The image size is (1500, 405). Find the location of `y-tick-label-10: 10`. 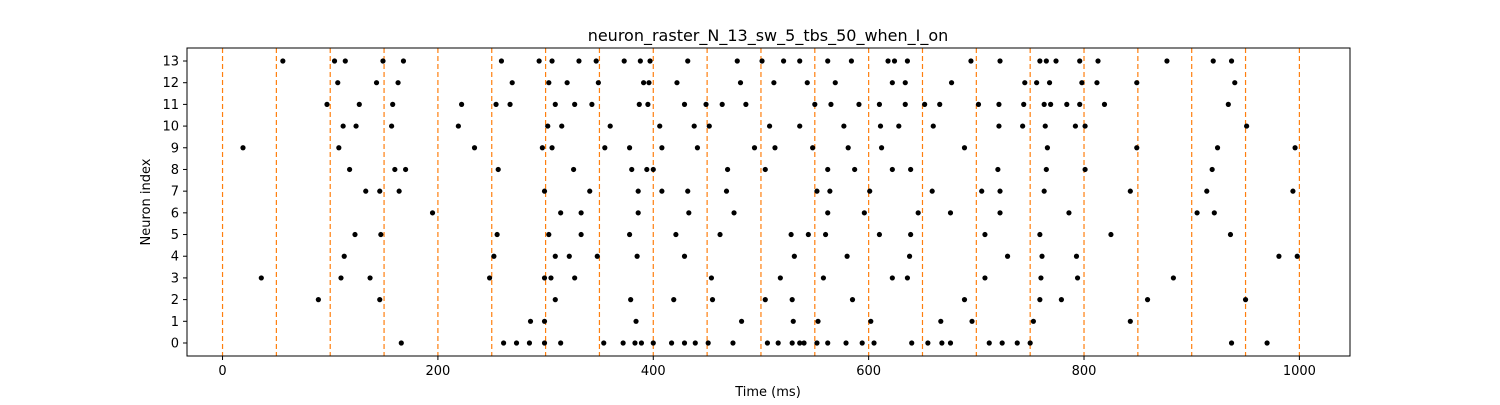

y-tick-label-10: 10 is located at coordinates (170, 127).